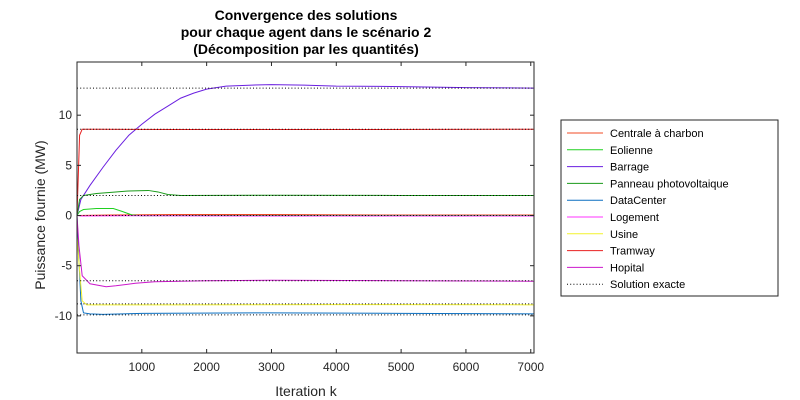  I want to click on legend-label: Centrale à charbon, so click(657, 134).